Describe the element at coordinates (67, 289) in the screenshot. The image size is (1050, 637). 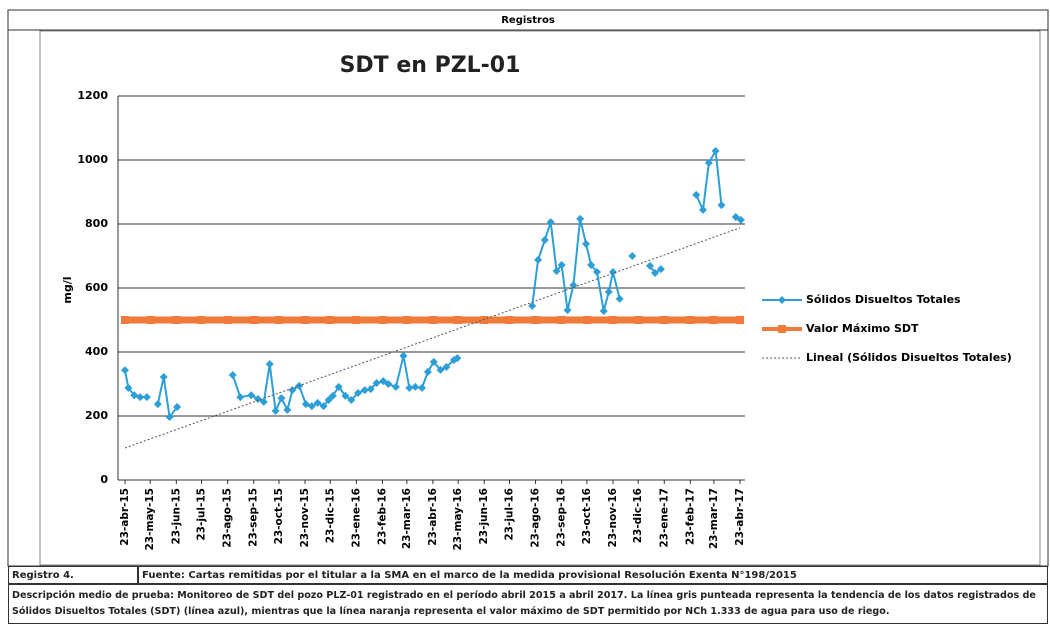
I see `y-axis-label: mg/l` at that location.